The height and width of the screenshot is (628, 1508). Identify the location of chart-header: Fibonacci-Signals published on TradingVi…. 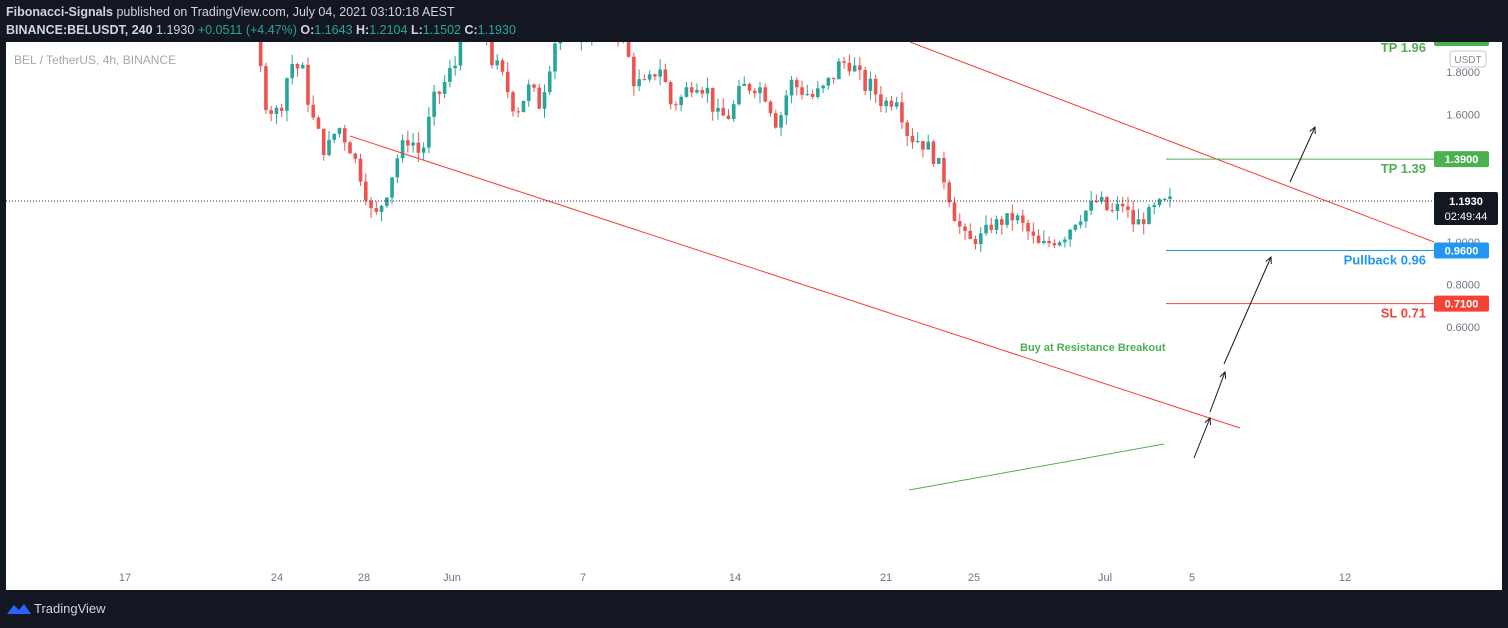
(754, 21).